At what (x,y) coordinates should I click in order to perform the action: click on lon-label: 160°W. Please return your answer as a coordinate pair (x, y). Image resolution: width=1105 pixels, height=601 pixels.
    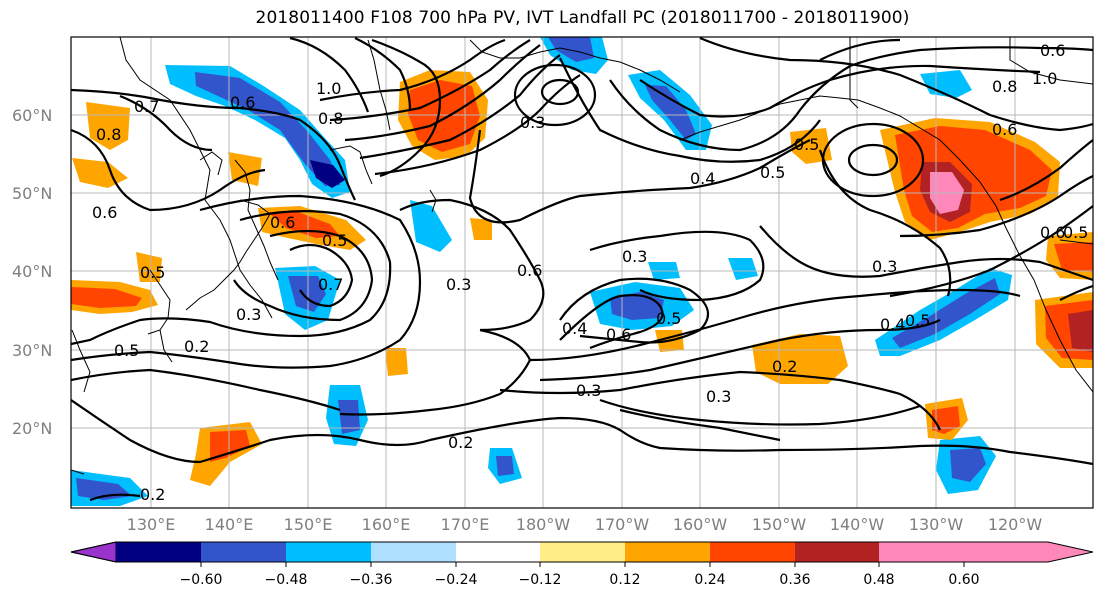
    Looking at the image, I should click on (700, 524).